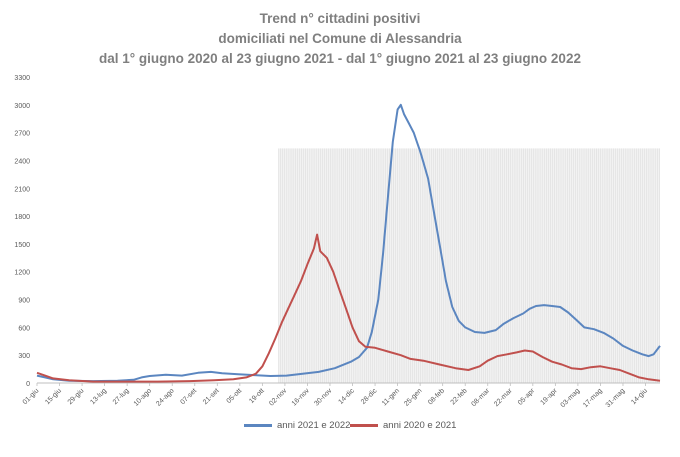 The image size is (680, 457). Describe the element at coordinates (98, 396) in the screenshot. I see `x-tick-label: 13-lug` at that location.